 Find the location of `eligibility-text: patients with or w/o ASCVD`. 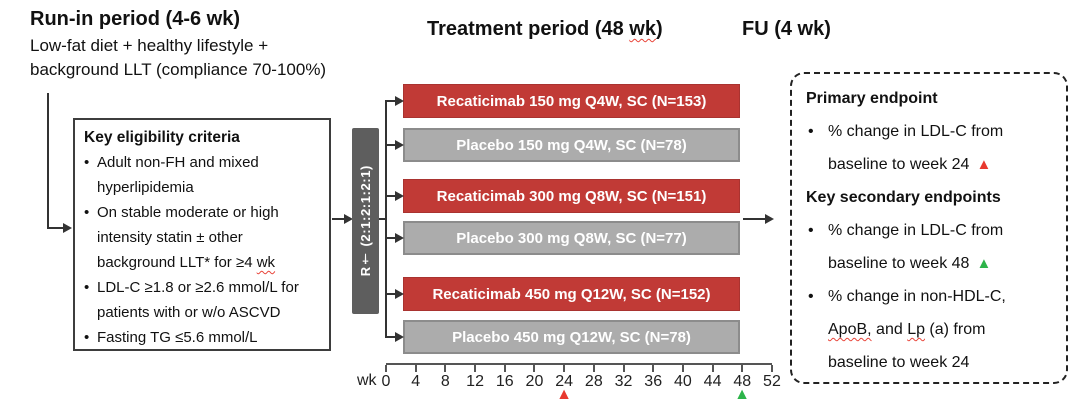

eligibility-text: patients with or w/o ASCVD is located at coordinates (189, 312).